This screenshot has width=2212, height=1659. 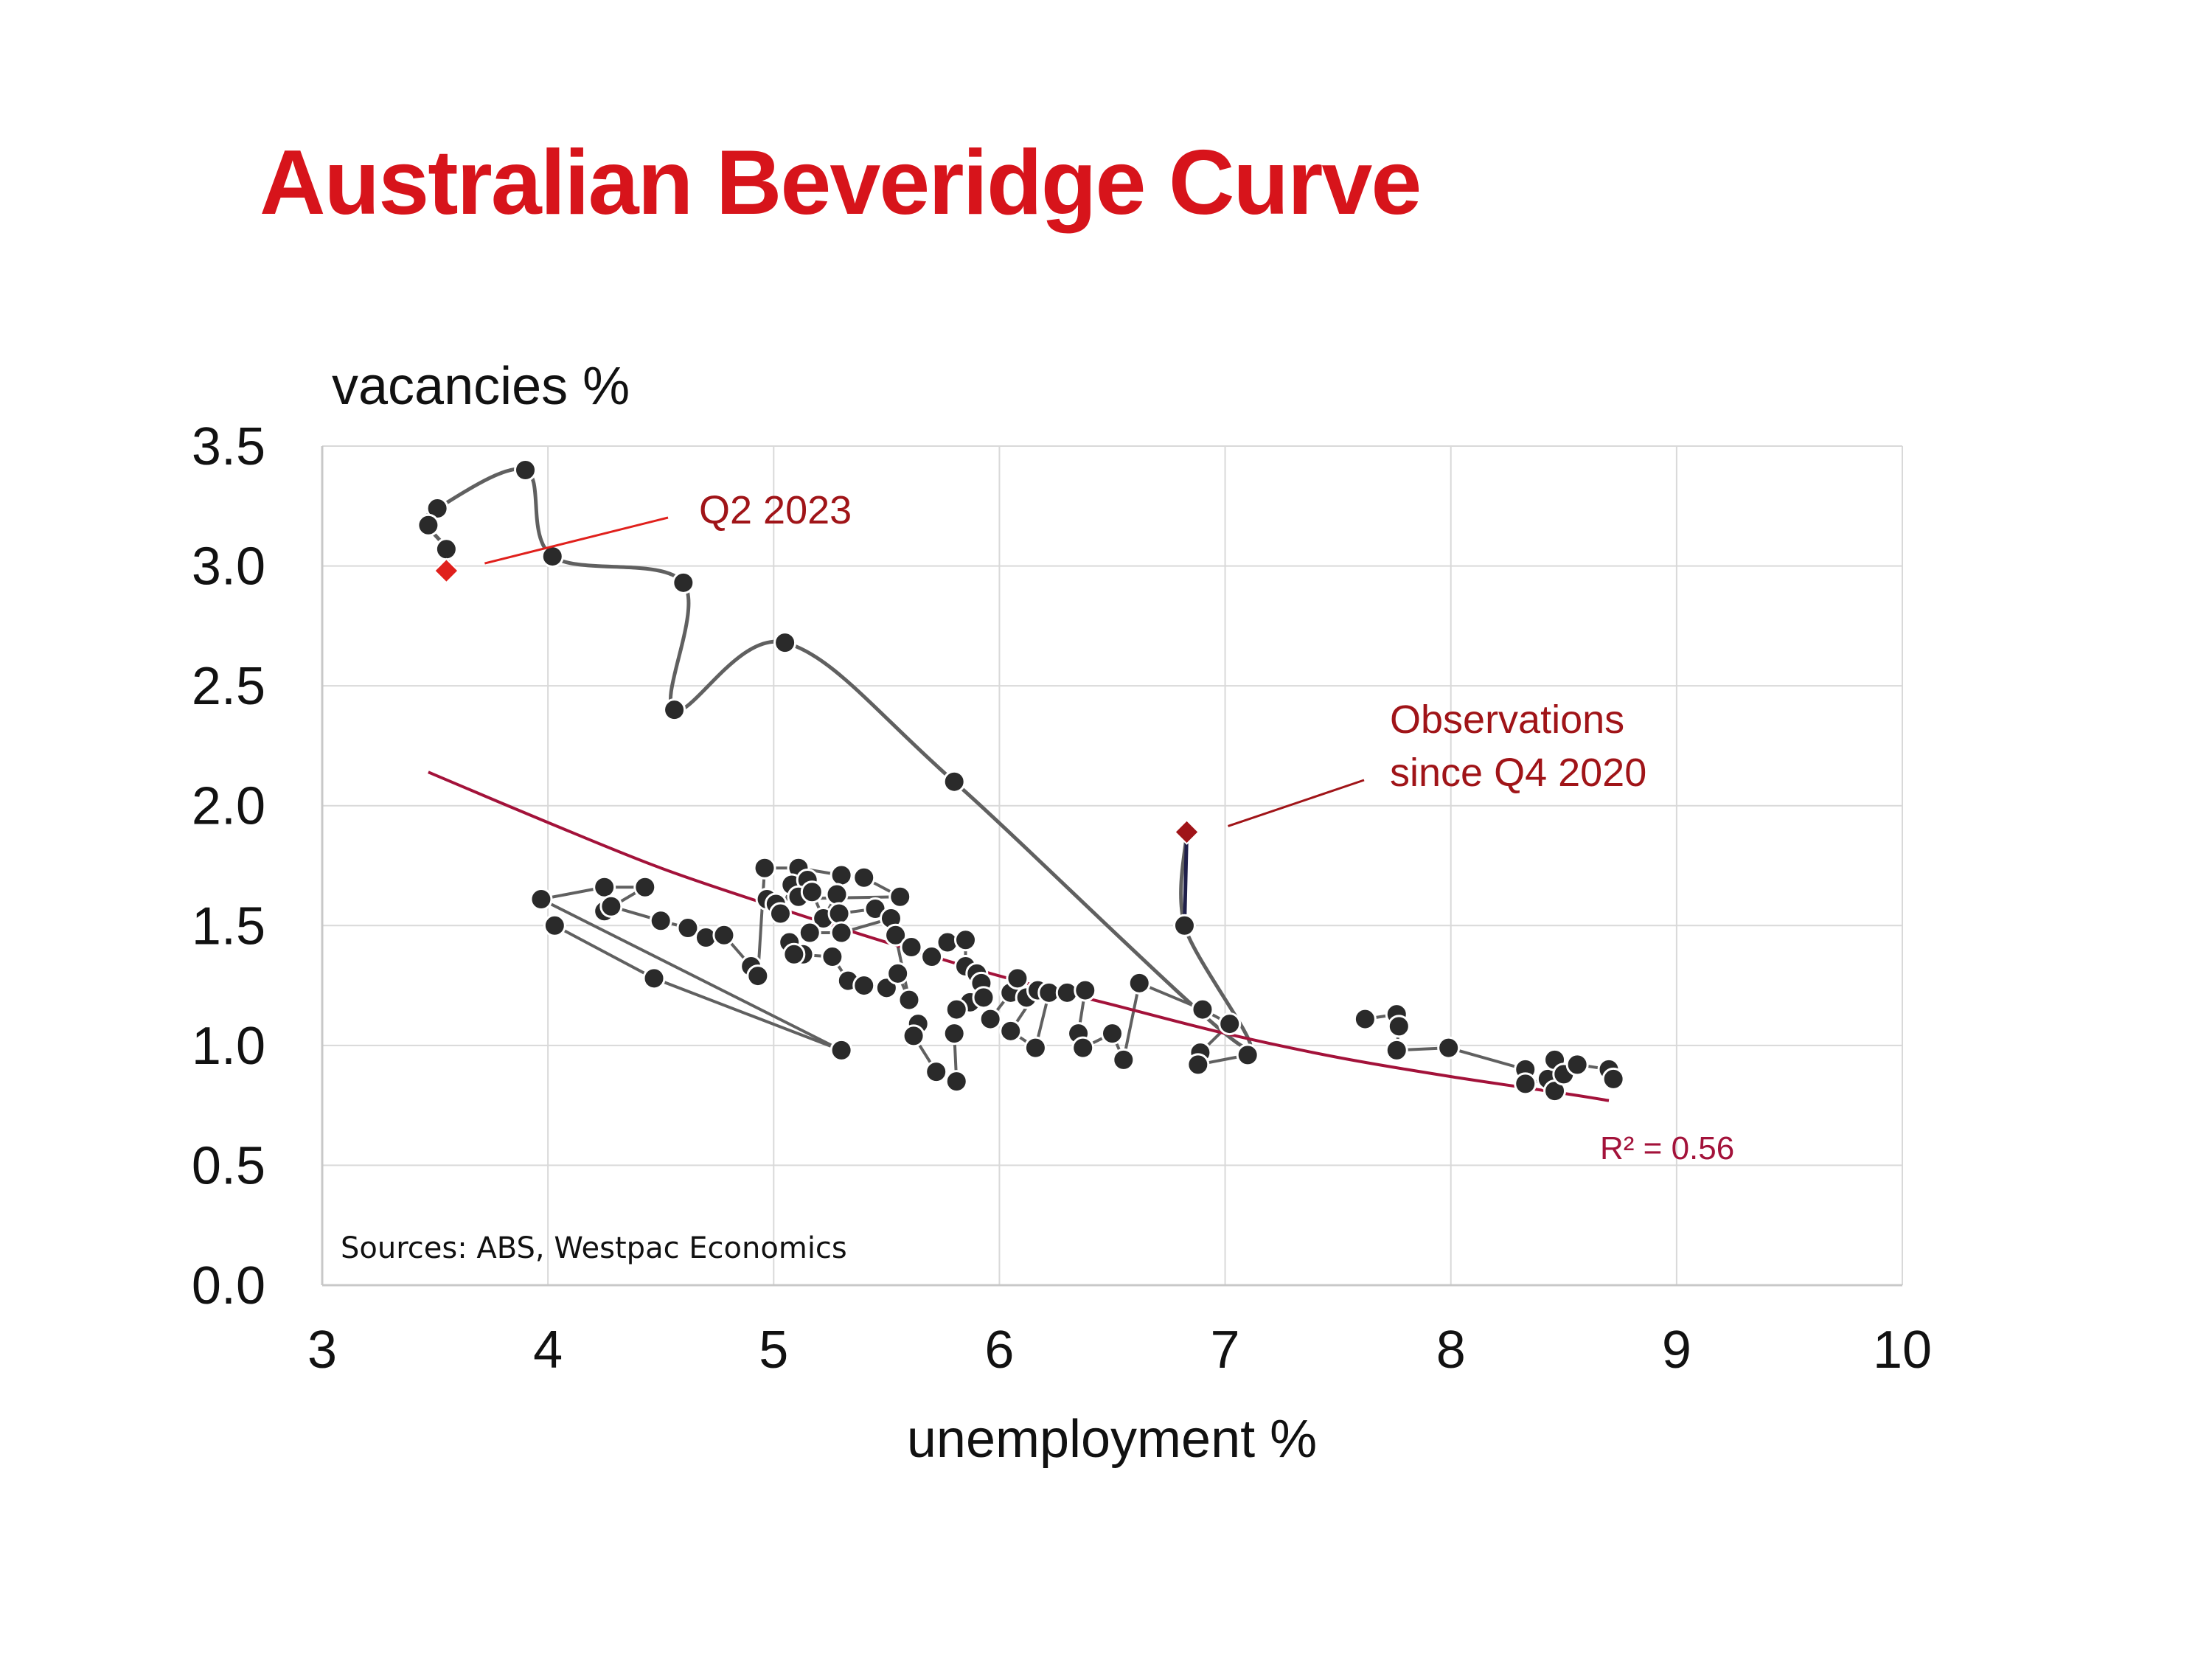 What do you see at coordinates (548, 1350) in the screenshot?
I see `x-tick-label: 4` at bounding box center [548, 1350].